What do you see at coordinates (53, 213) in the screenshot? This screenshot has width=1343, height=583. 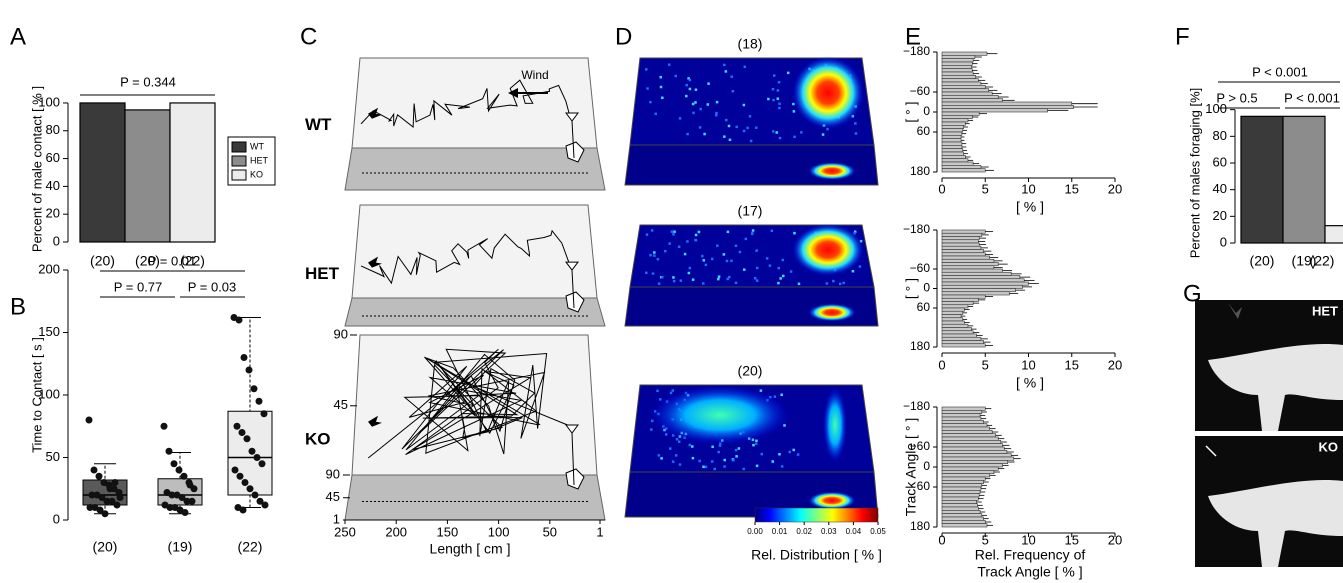 I see `y-tick-label: 20` at bounding box center [53, 213].